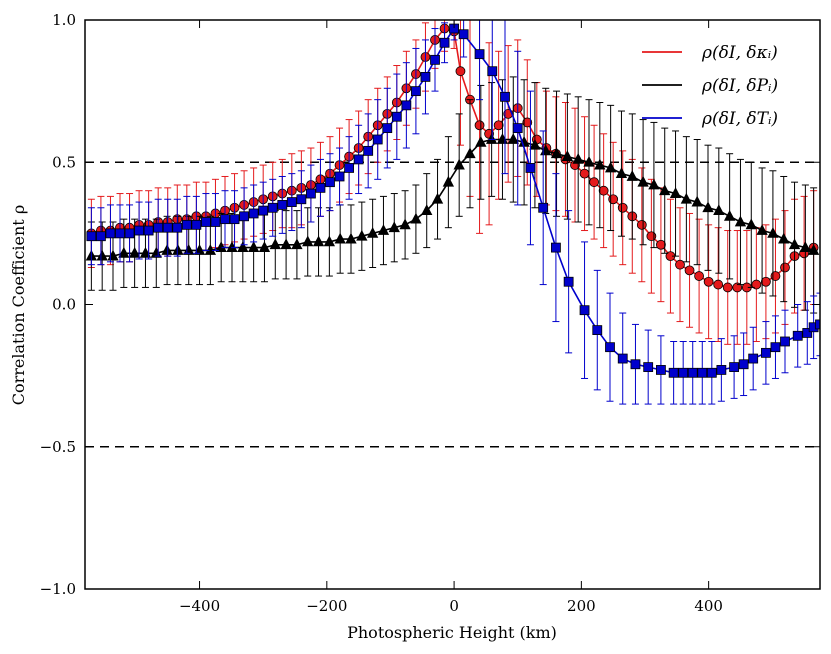  What do you see at coordinates (58, 447) in the screenshot?
I see `y-tick-label: −0.5` at bounding box center [58, 447].